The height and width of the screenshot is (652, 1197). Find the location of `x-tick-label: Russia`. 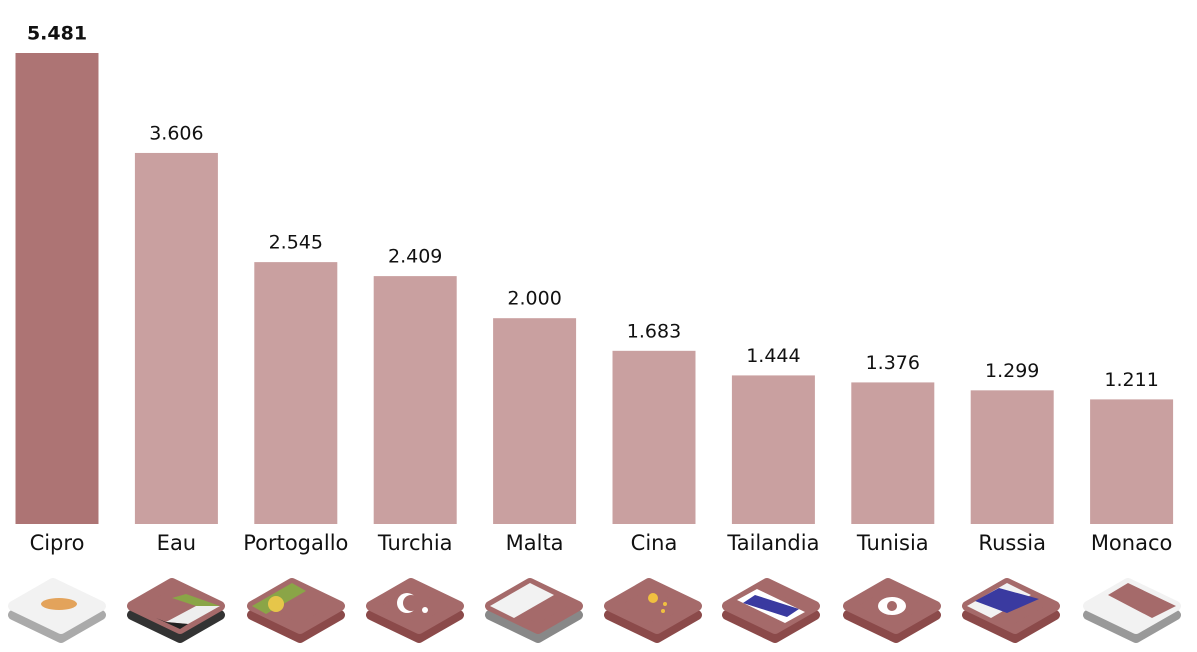

x-tick-label: Russia is located at coordinates (1012, 543).